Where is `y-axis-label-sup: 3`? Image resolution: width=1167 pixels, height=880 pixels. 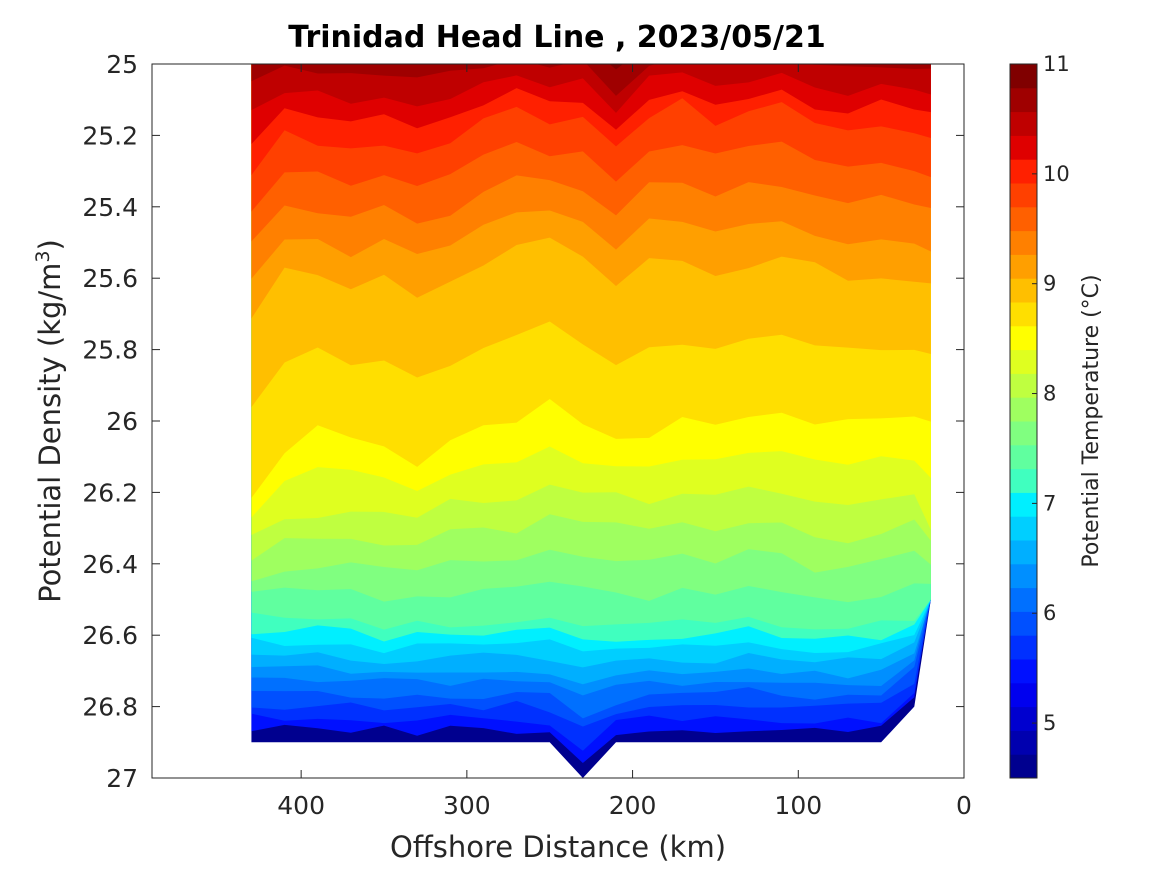 y-axis-label-sup: 3 is located at coordinates (43, 256).